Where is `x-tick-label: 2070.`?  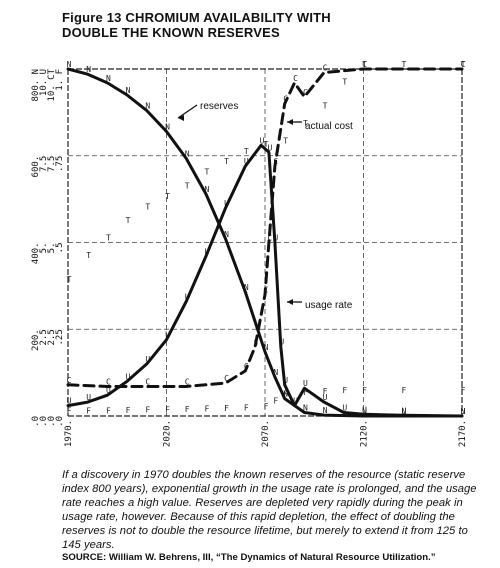
x-tick-label: 2070. is located at coordinates (266, 433).